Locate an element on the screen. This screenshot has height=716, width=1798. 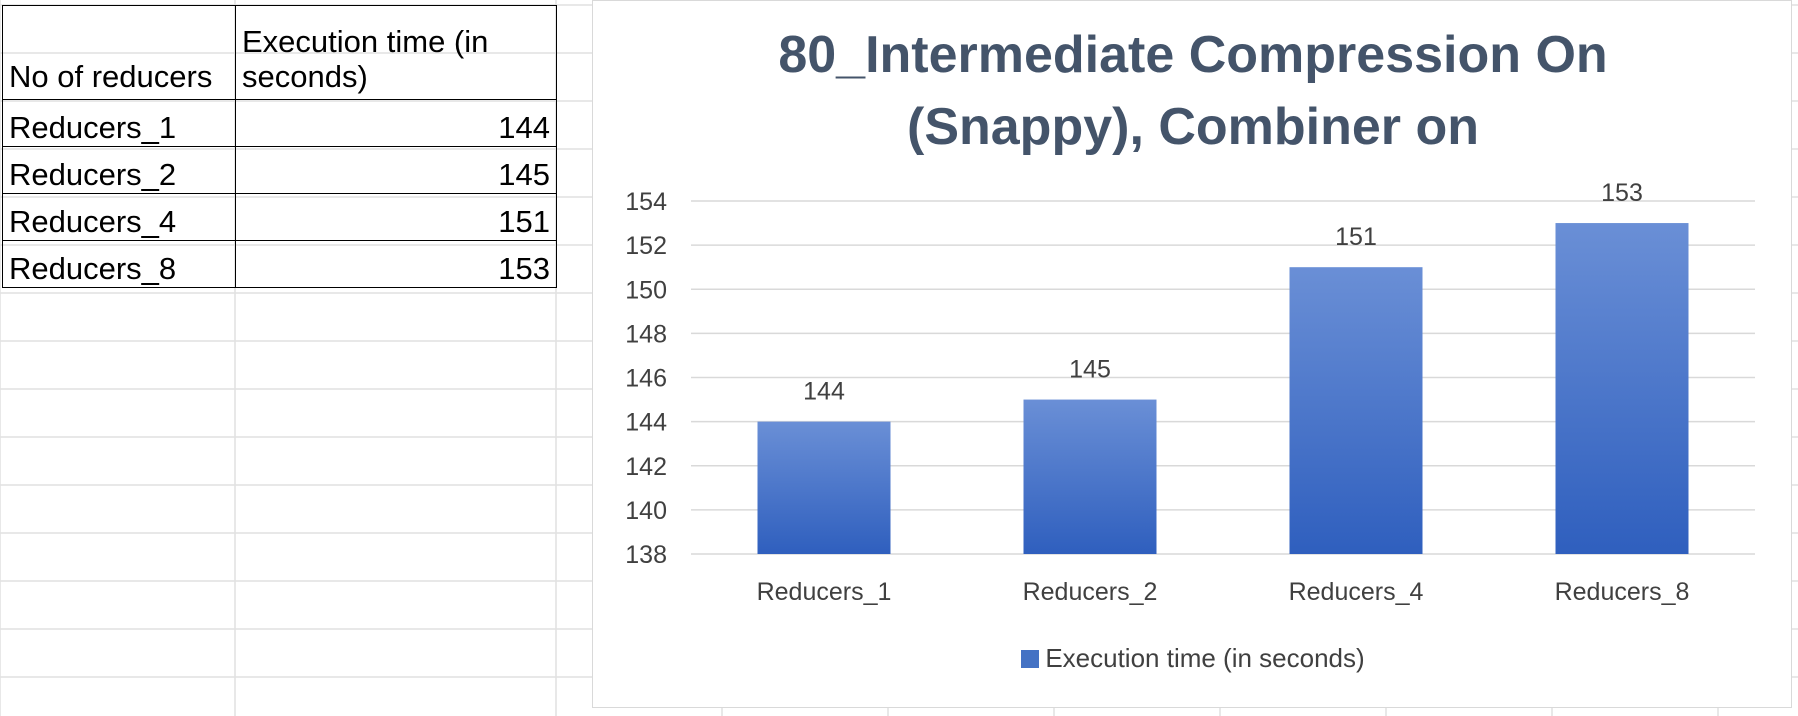
table-row: Reducers_2 145 is located at coordinates (279, 170).